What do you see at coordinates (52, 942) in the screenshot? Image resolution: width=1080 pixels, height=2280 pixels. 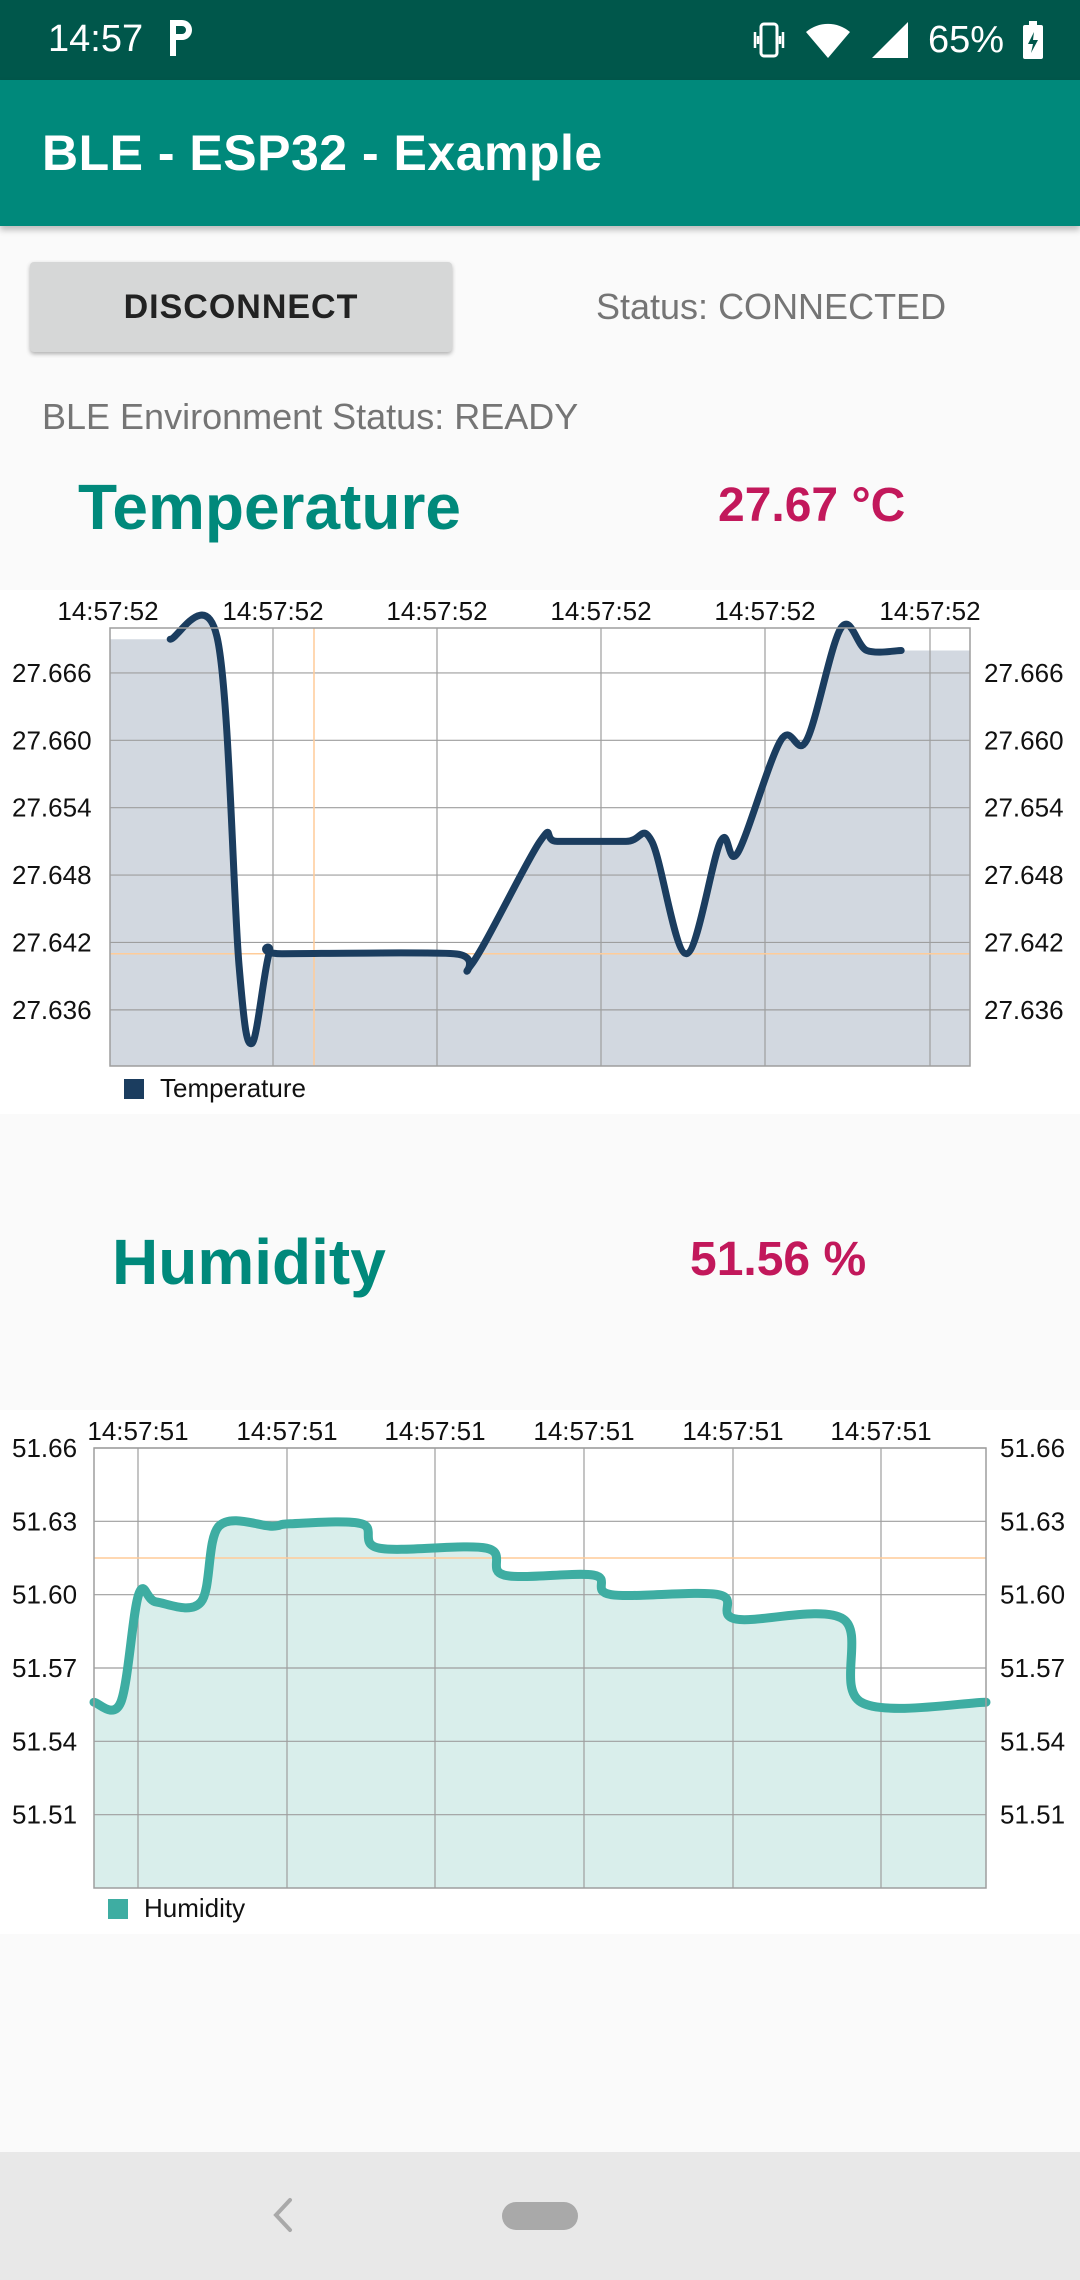 I see `temp-y-tick-label-left: 27.642` at bounding box center [52, 942].